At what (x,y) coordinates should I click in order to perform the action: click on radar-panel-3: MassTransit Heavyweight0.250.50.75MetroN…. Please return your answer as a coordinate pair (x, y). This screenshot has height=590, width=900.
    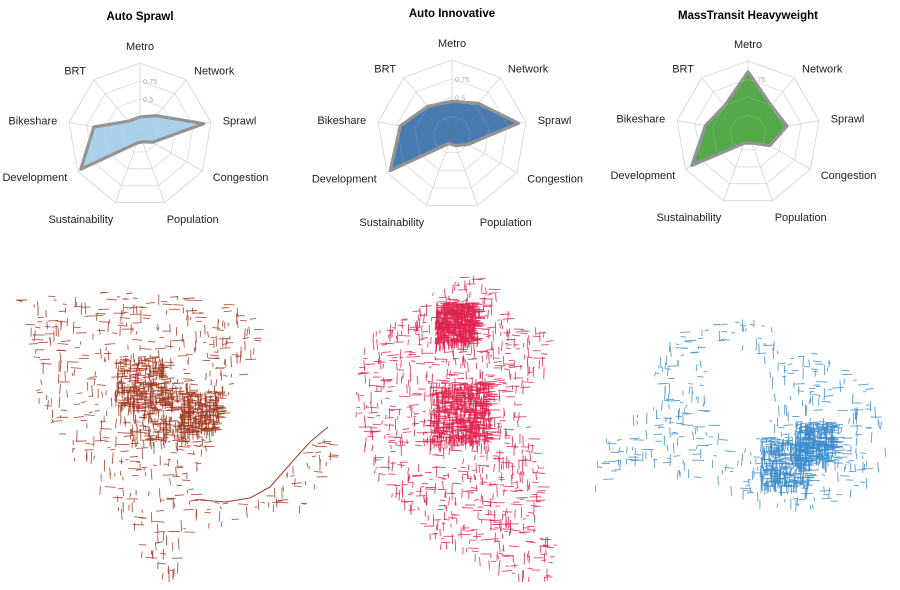
    Looking at the image, I should click on (750, 129).